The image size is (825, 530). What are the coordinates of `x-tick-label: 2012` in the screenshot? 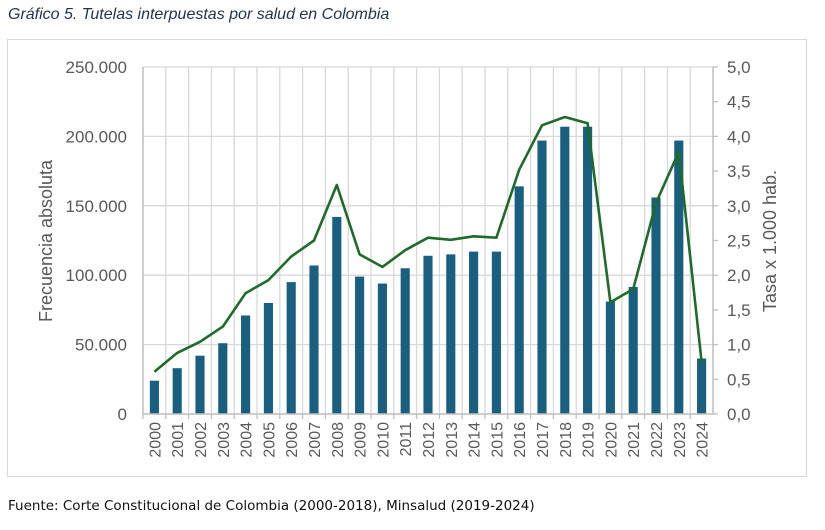 It's located at (429, 440).